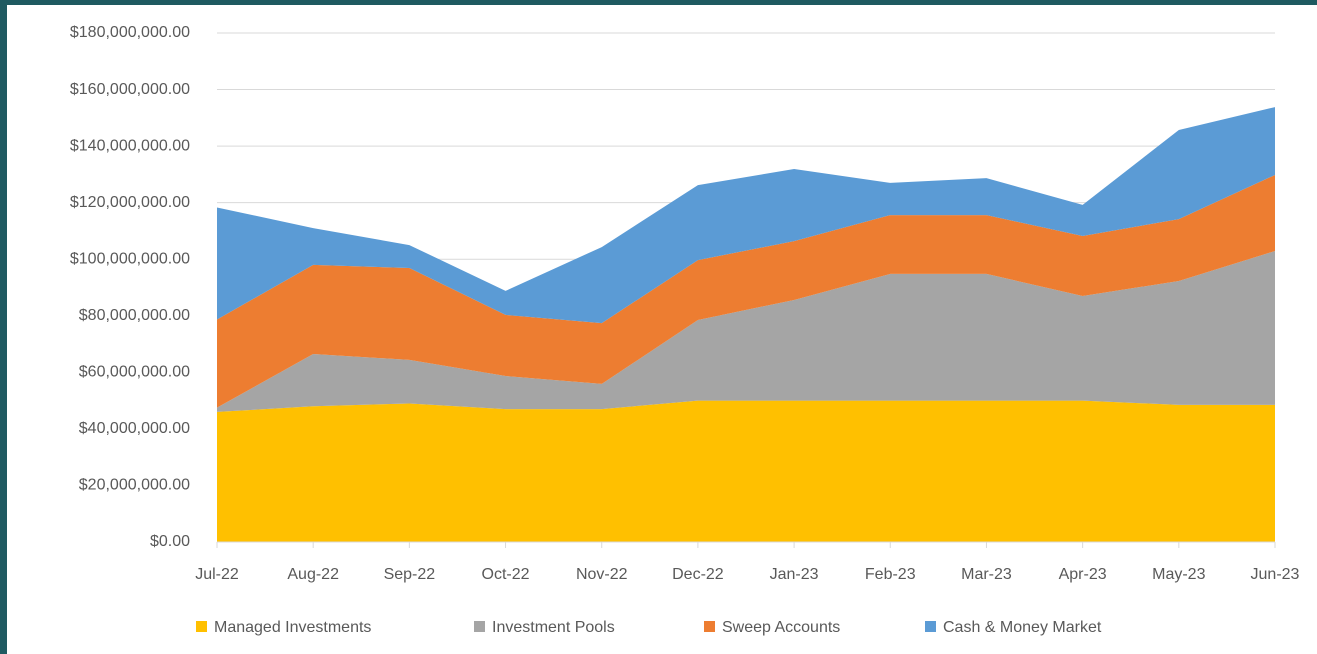 The height and width of the screenshot is (654, 1317). I want to click on y-tick-label: $40,000,000.00, so click(134, 428).